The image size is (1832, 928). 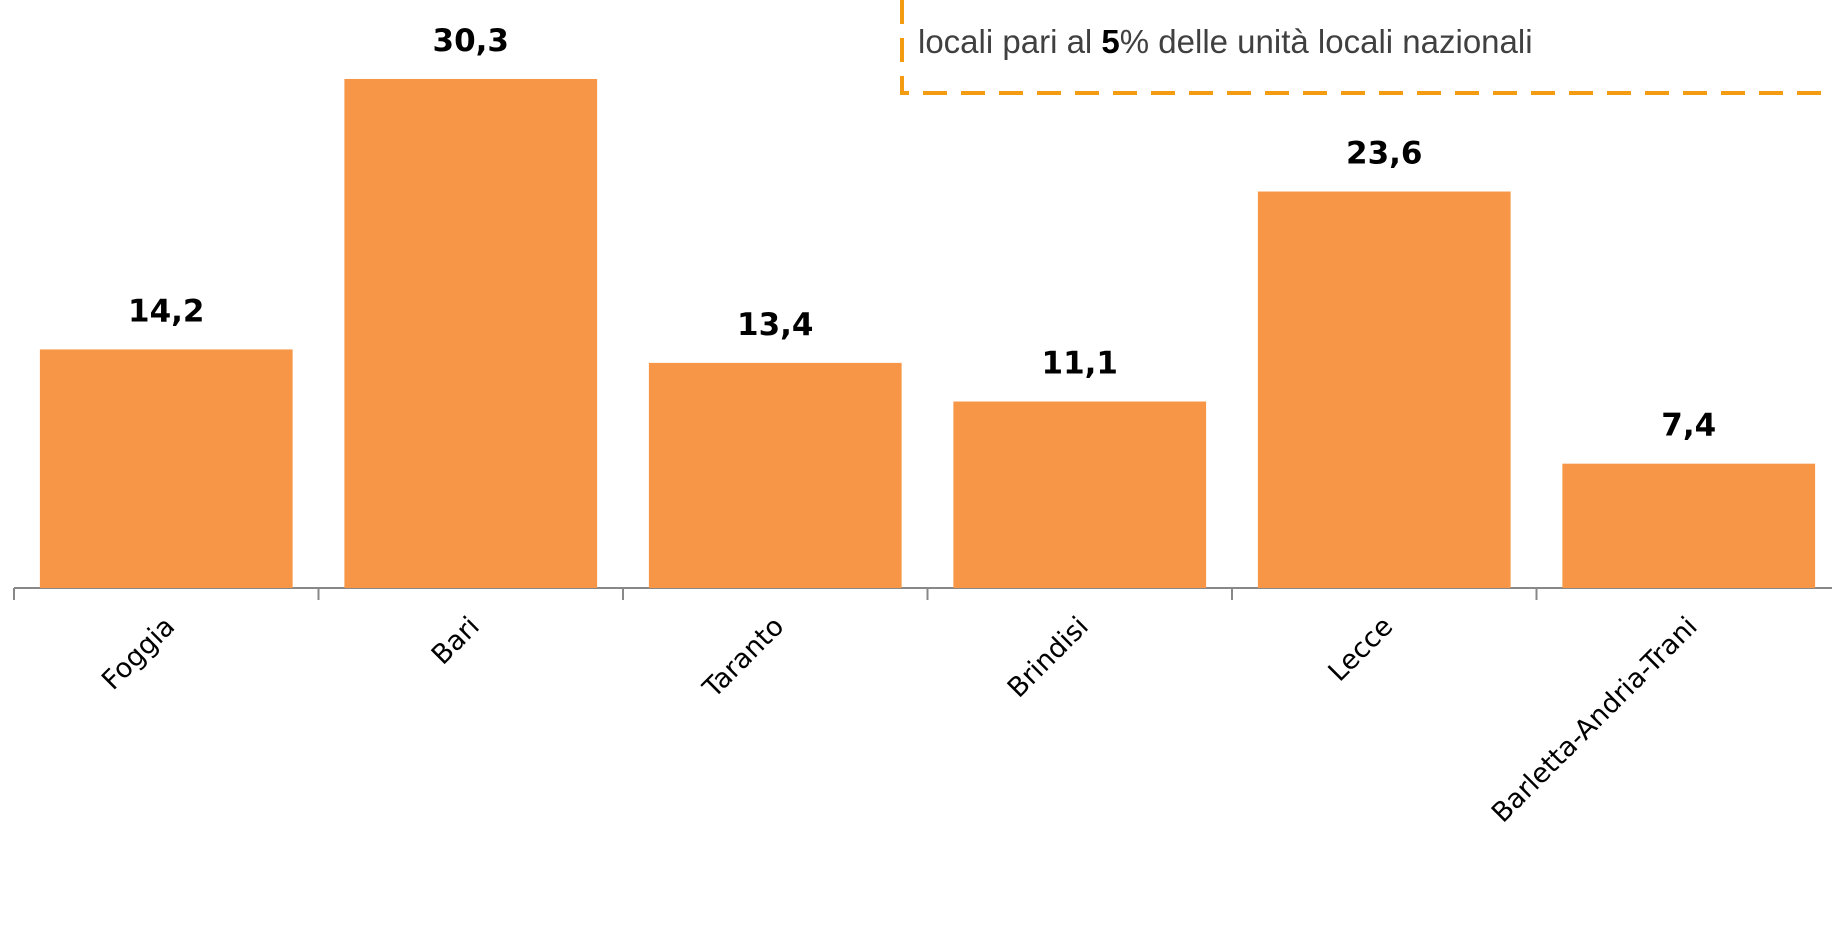 What do you see at coordinates (138, 653) in the screenshot?
I see `x-tick-label: Foggia` at bounding box center [138, 653].